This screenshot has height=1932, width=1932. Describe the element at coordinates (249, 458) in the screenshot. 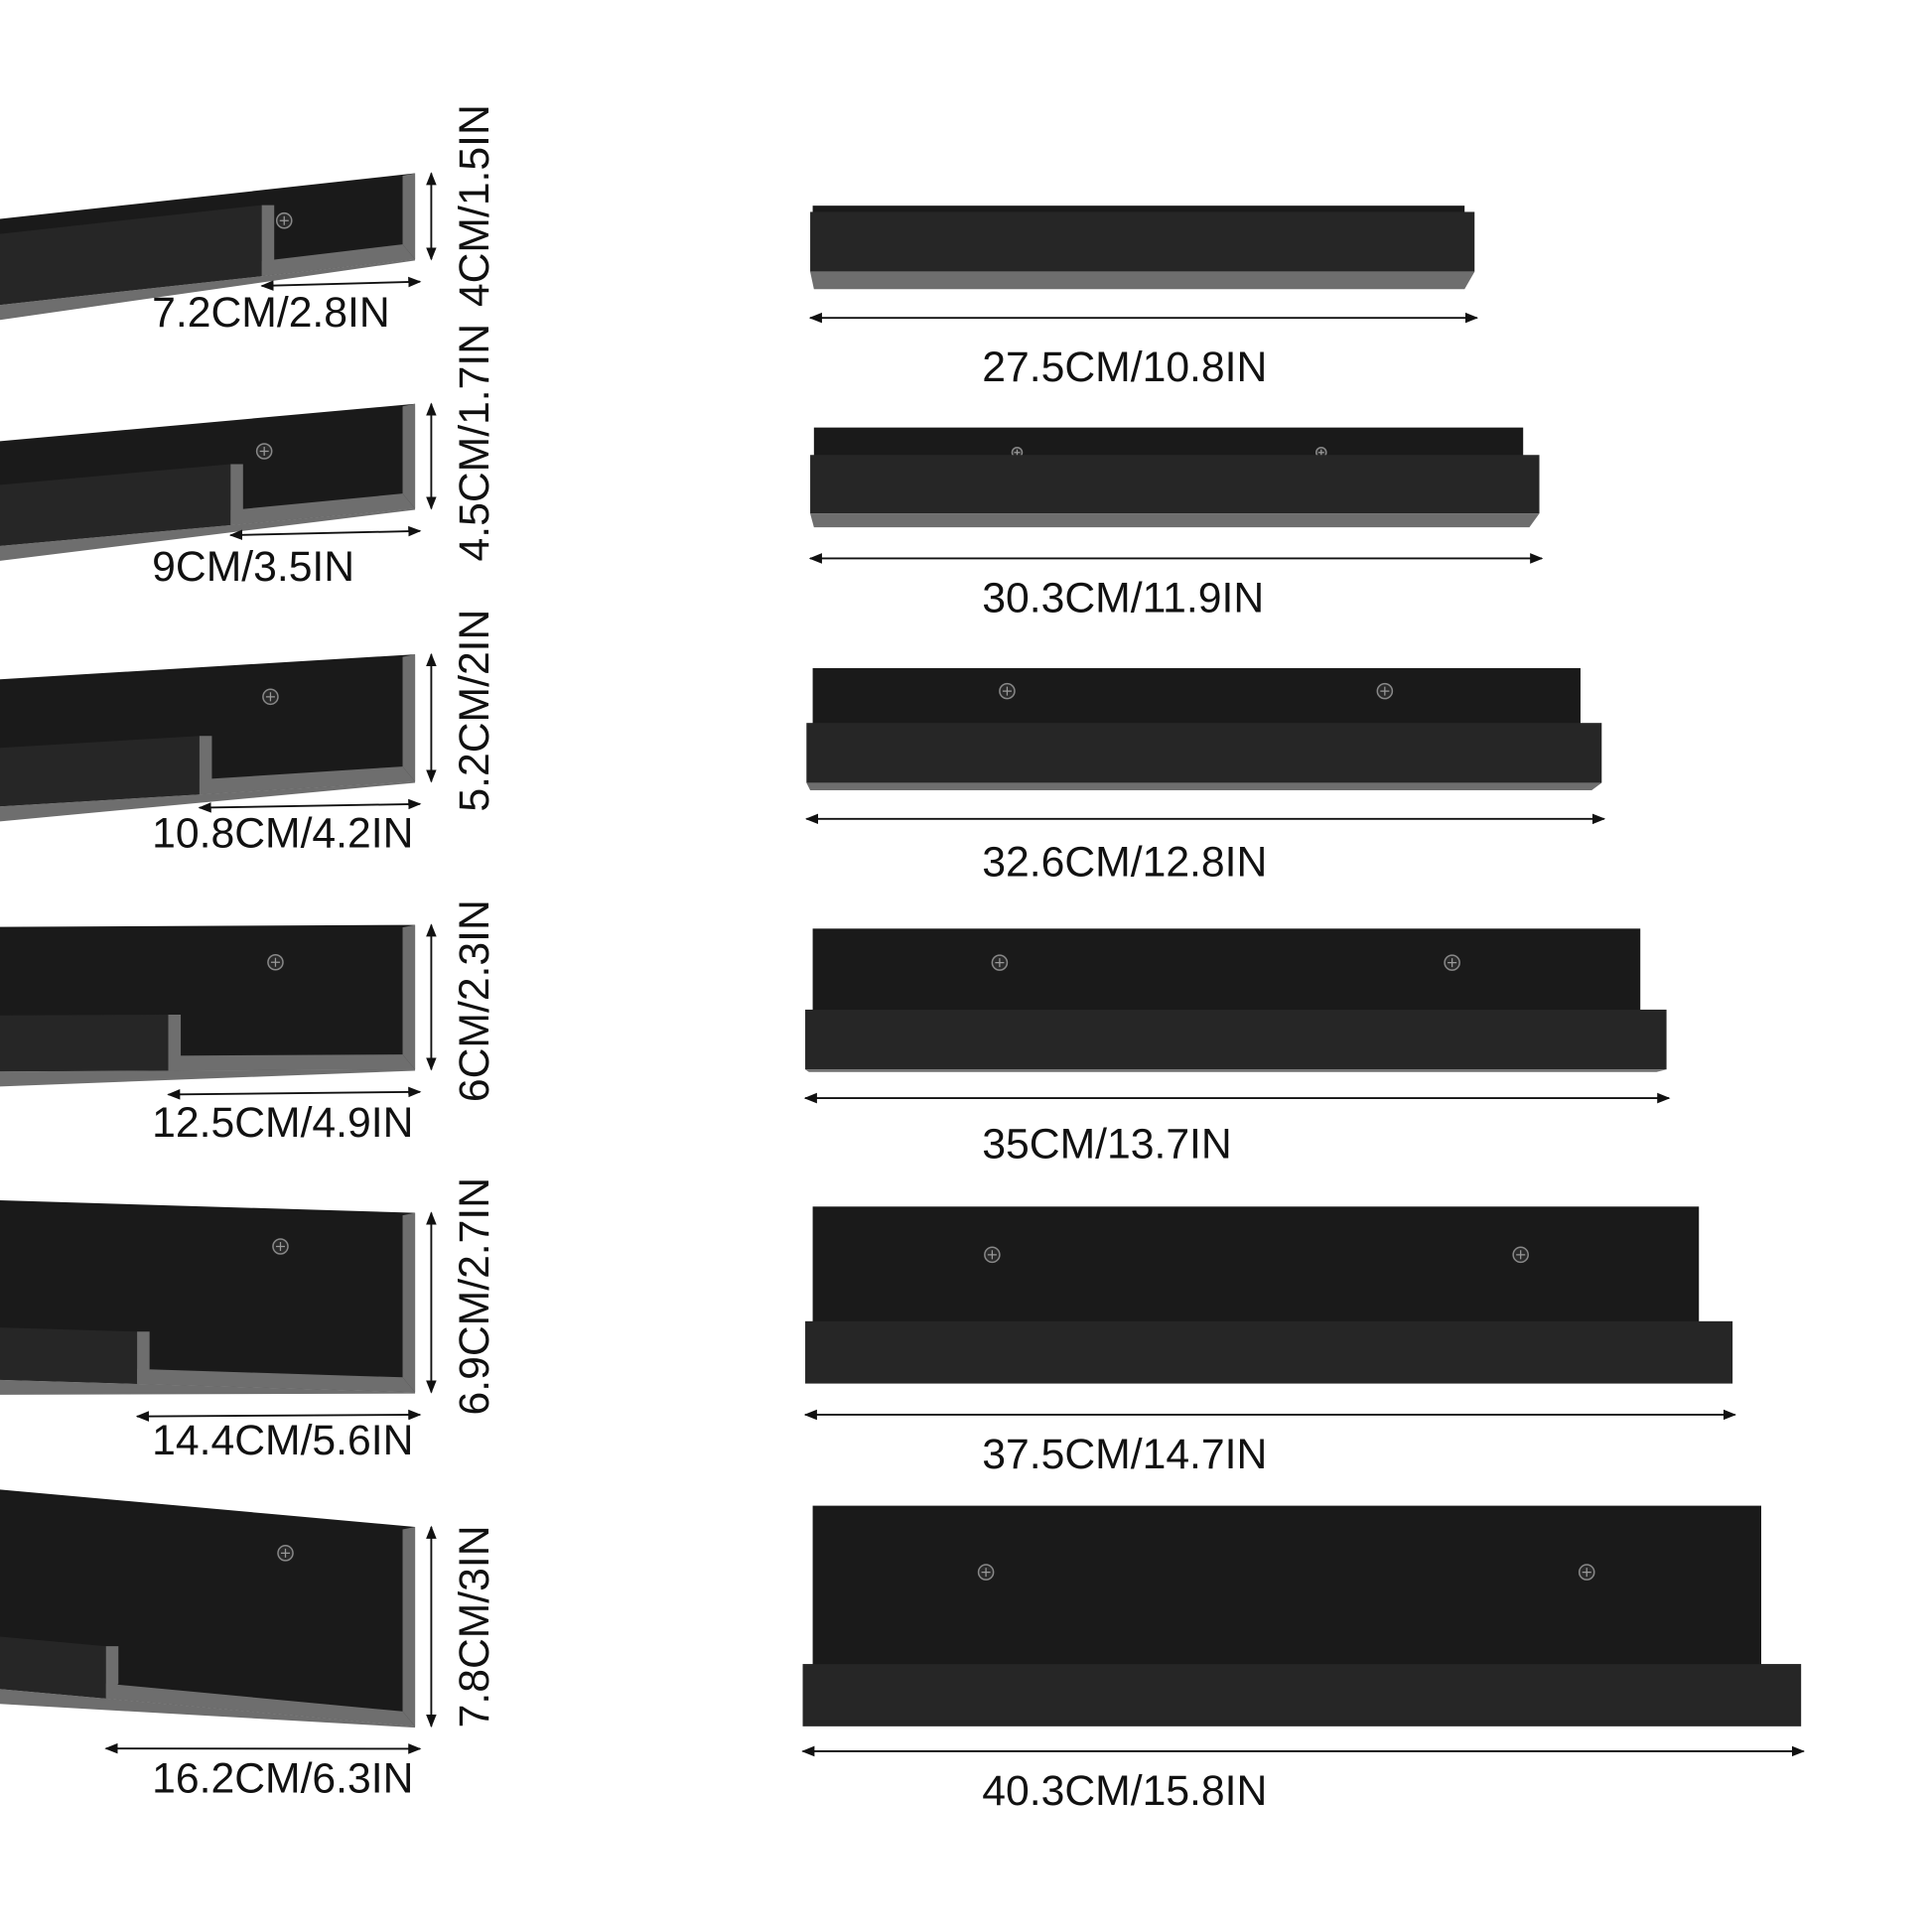

I see `side-view-shelf: 9CM/3.5IN 4.5CM/1.7IN` at that location.